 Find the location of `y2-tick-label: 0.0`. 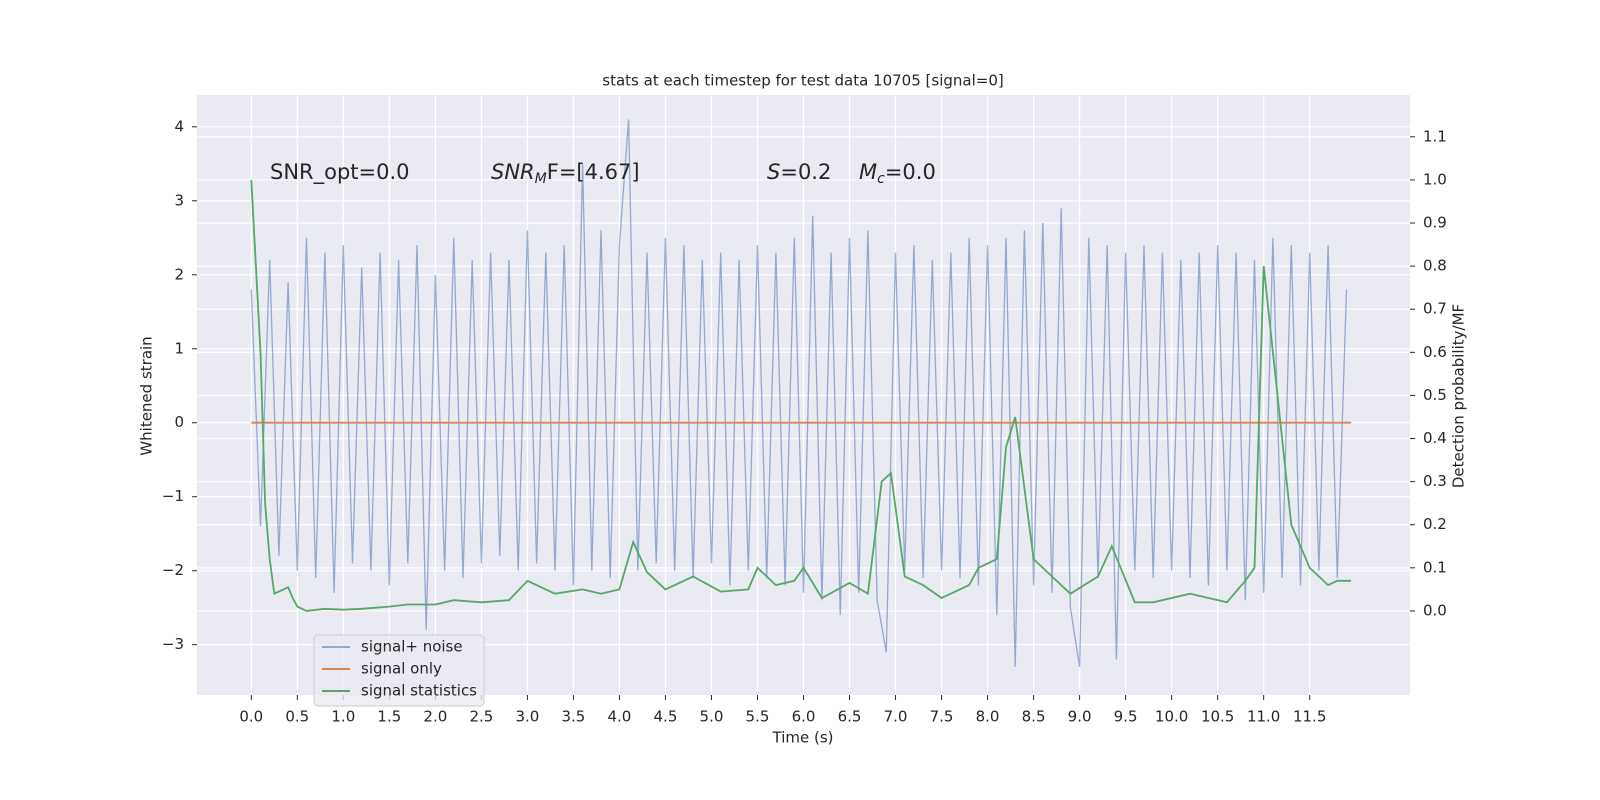

y2-tick-label: 0.0 is located at coordinates (1435, 610).